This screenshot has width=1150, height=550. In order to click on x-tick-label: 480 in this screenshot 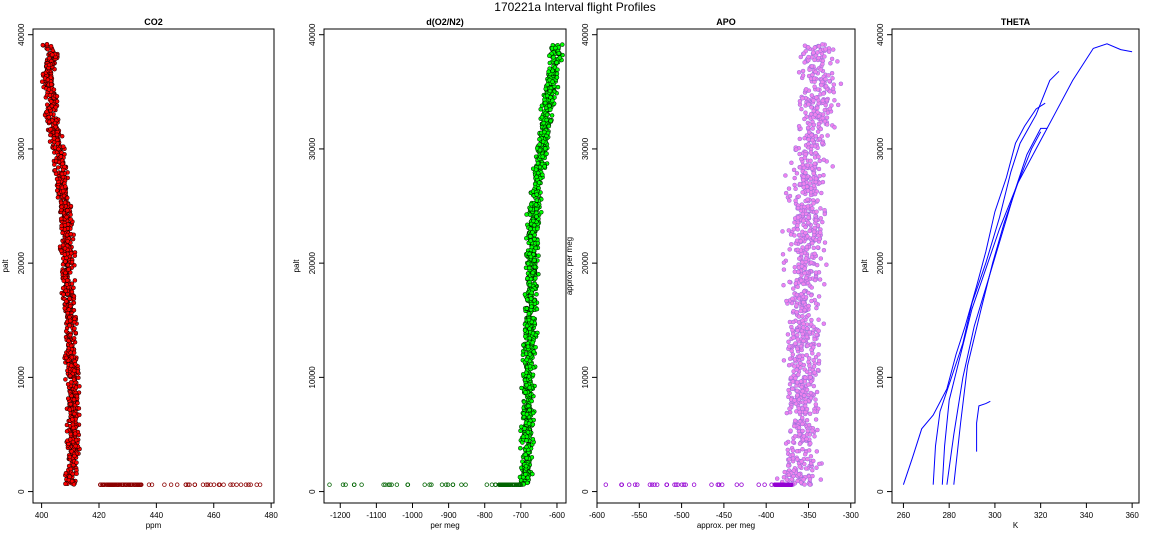, I will do `click(271, 515)`.